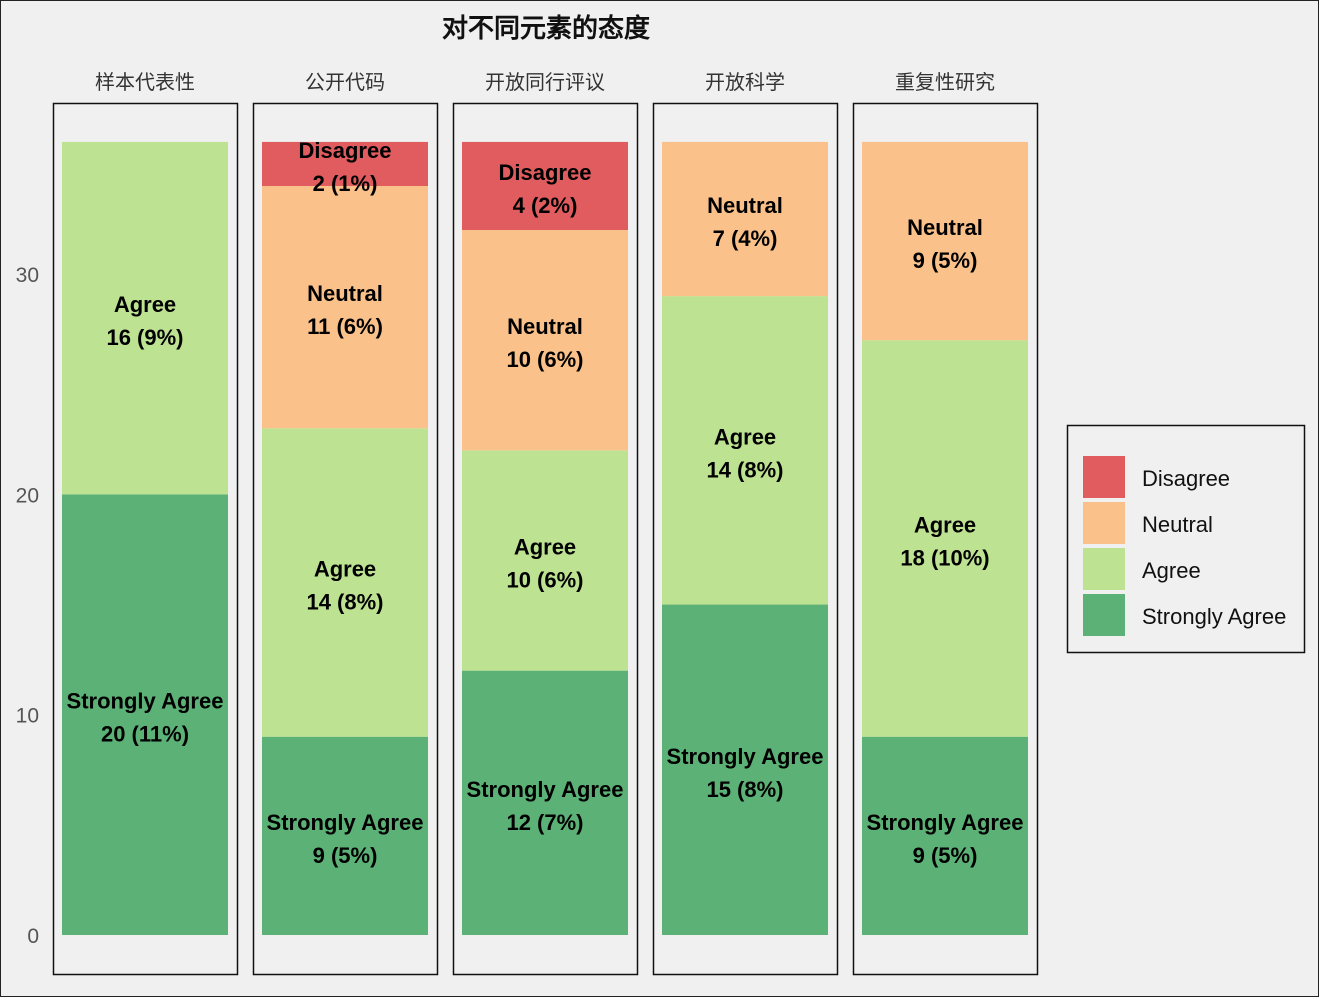 This screenshot has width=1319, height=997. I want to click on legend: Disagree Neutral Agree Strongly Agree, so click(1186, 539).